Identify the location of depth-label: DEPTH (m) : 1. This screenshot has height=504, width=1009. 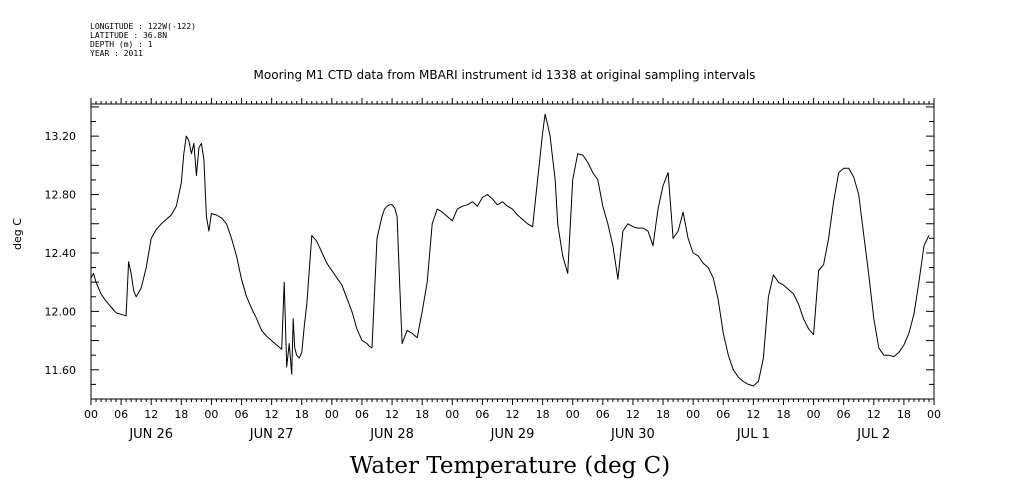
(121, 44).